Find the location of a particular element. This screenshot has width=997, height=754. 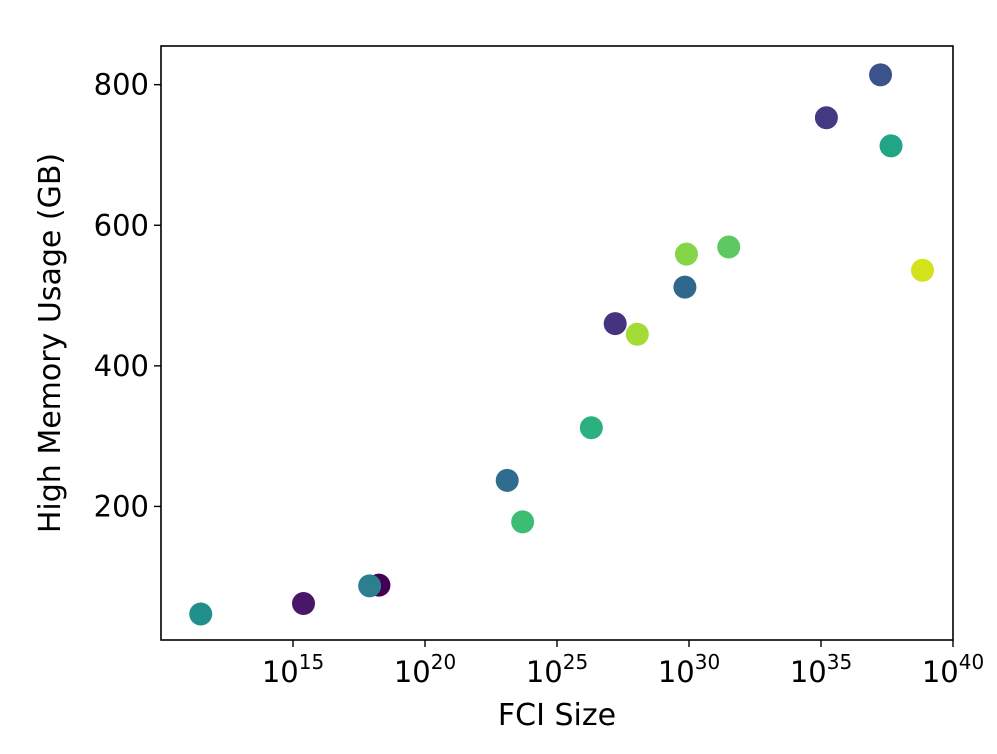

x-tick-label: 1025 is located at coordinates (557, 669).